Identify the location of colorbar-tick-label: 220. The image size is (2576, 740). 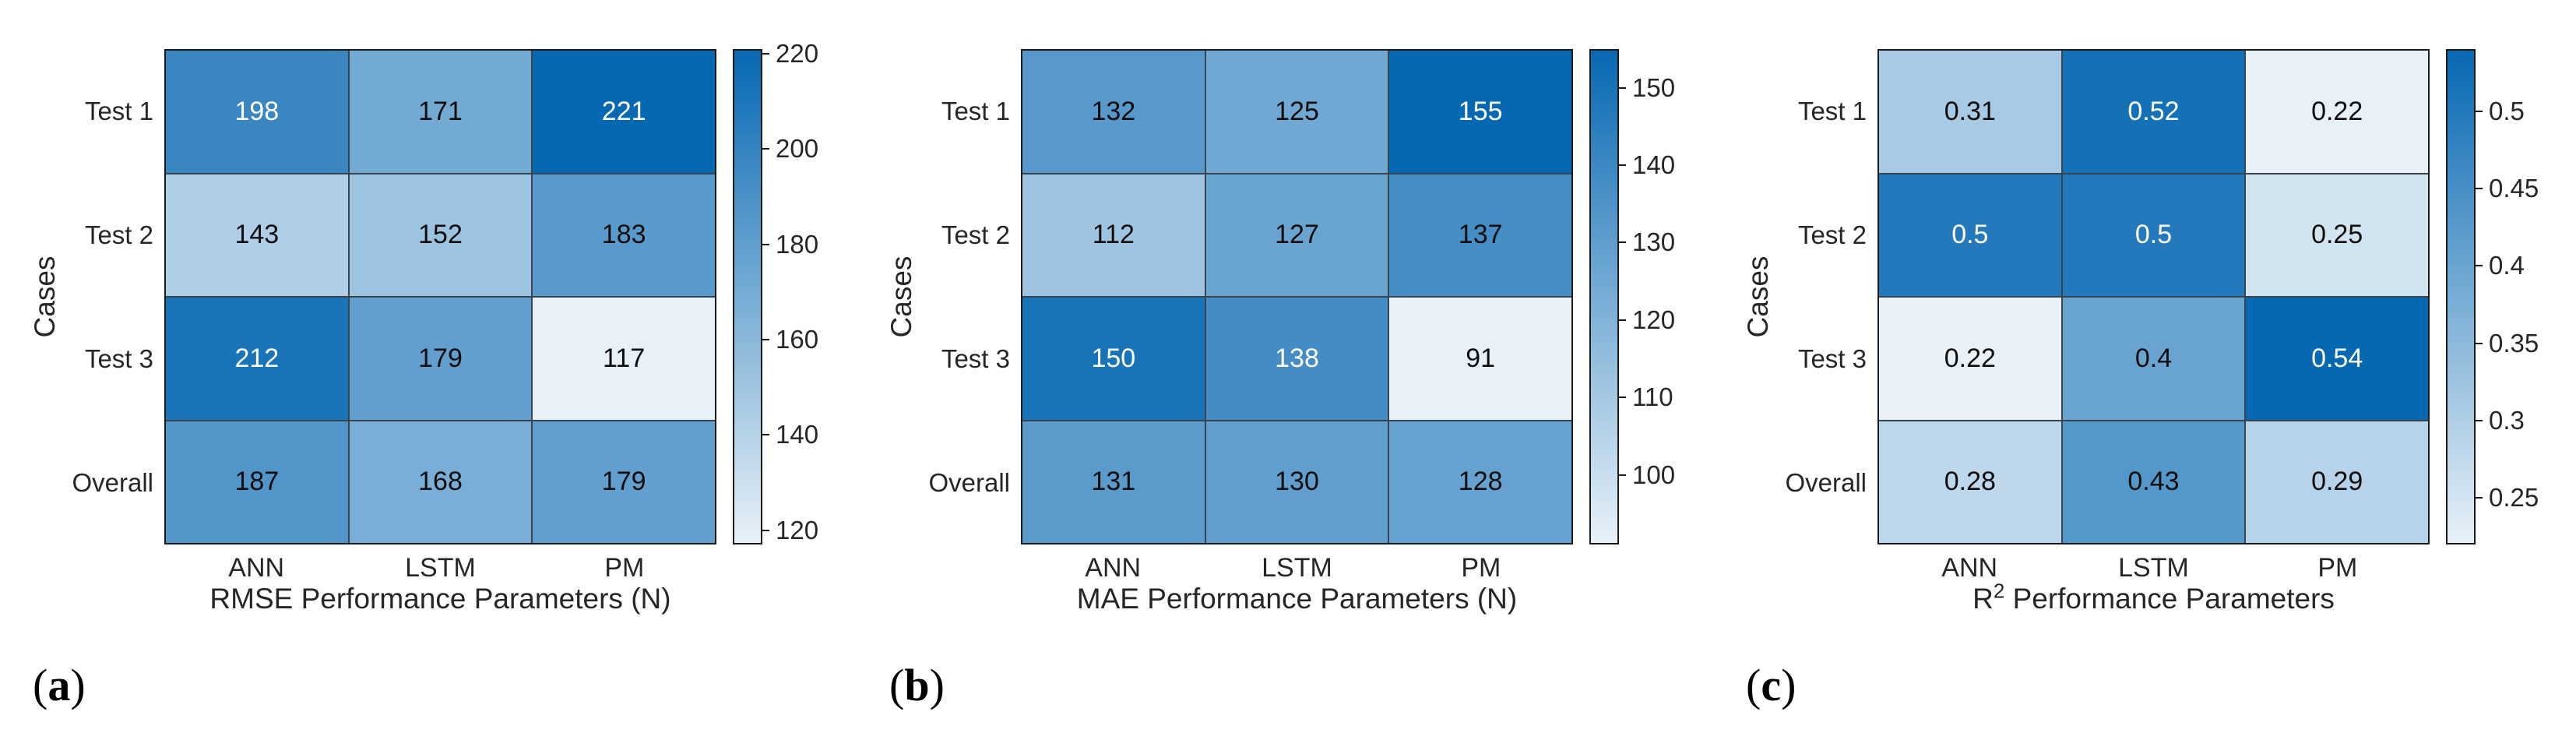
(797, 54).